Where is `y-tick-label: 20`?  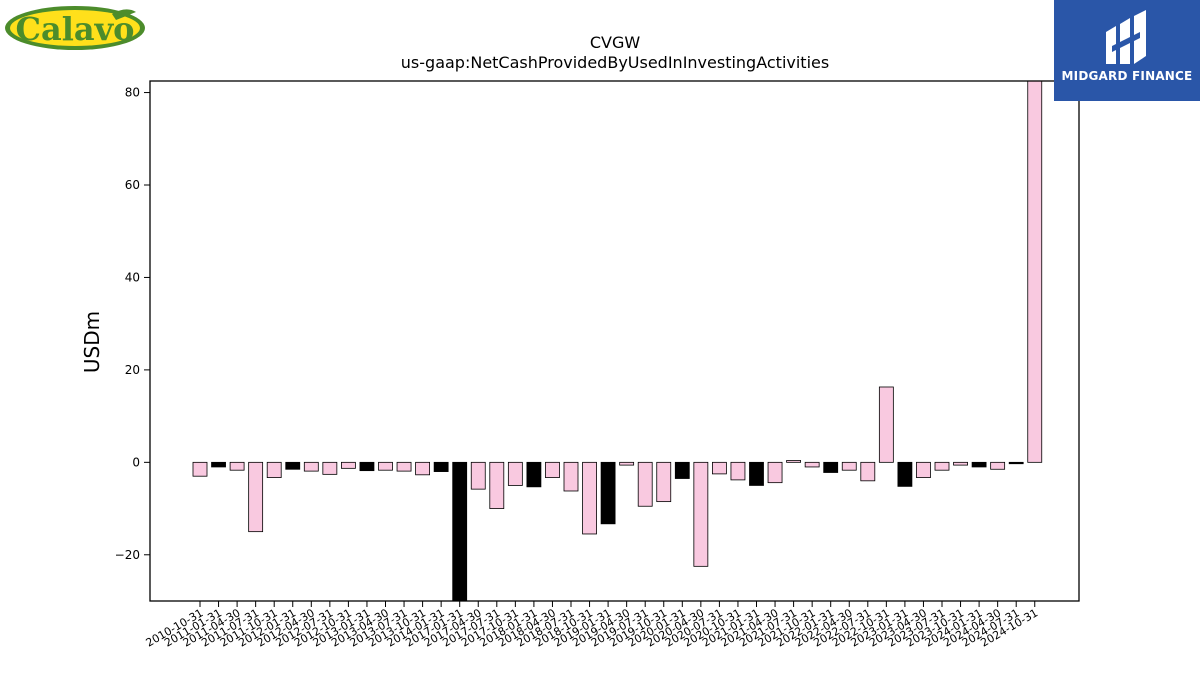 y-tick-label: 20 is located at coordinates (132, 370).